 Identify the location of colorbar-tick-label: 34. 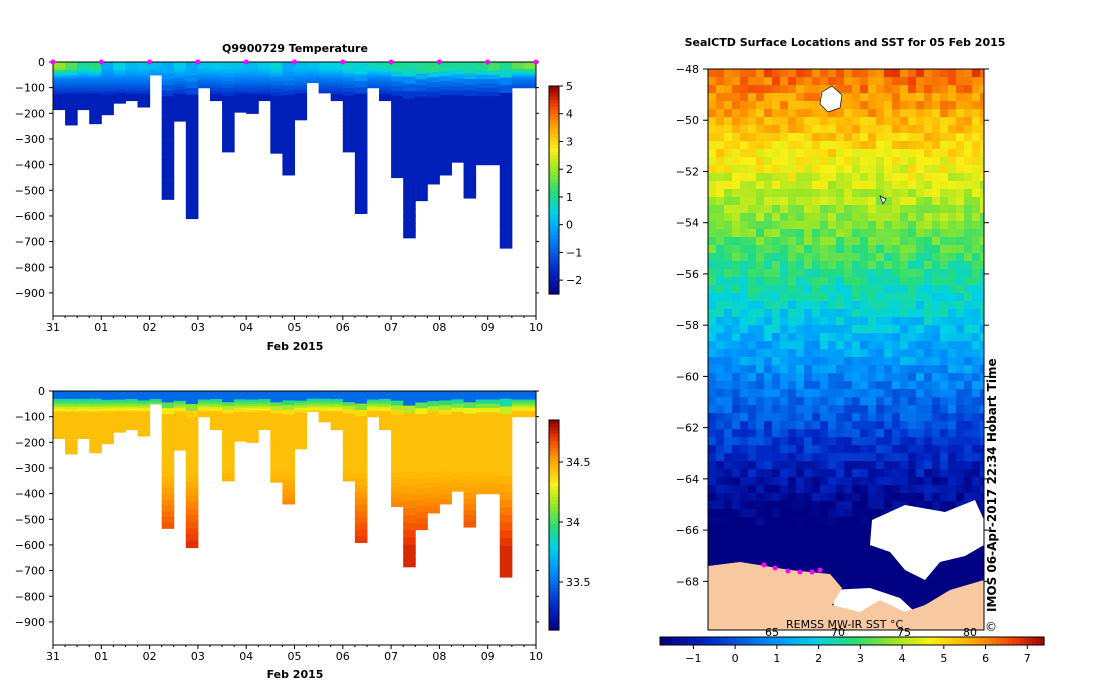
(573, 522).